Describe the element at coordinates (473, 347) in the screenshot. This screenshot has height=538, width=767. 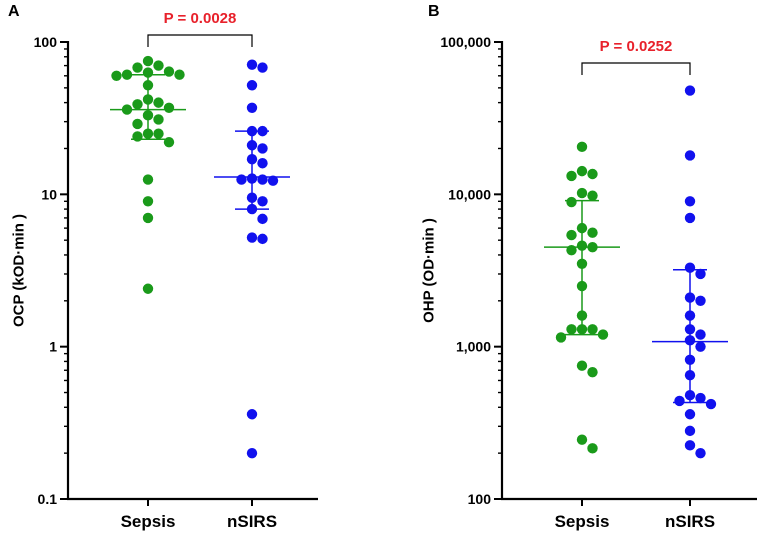
I see `y-tick-label: 1,000` at that location.